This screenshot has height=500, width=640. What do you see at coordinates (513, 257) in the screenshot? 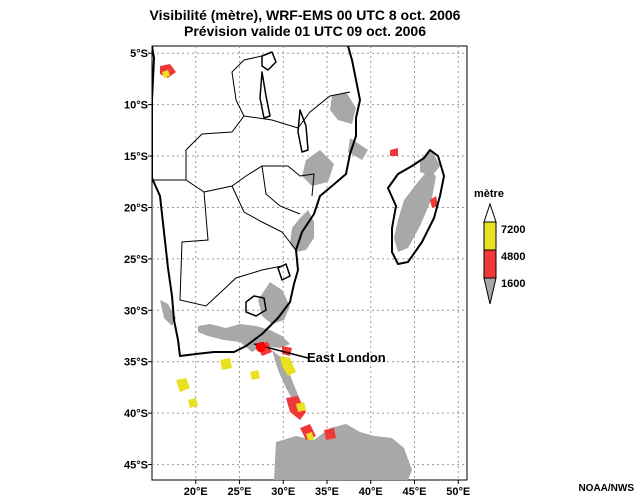
I see `legend-label-4800: 4800` at bounding box center [513, 257].